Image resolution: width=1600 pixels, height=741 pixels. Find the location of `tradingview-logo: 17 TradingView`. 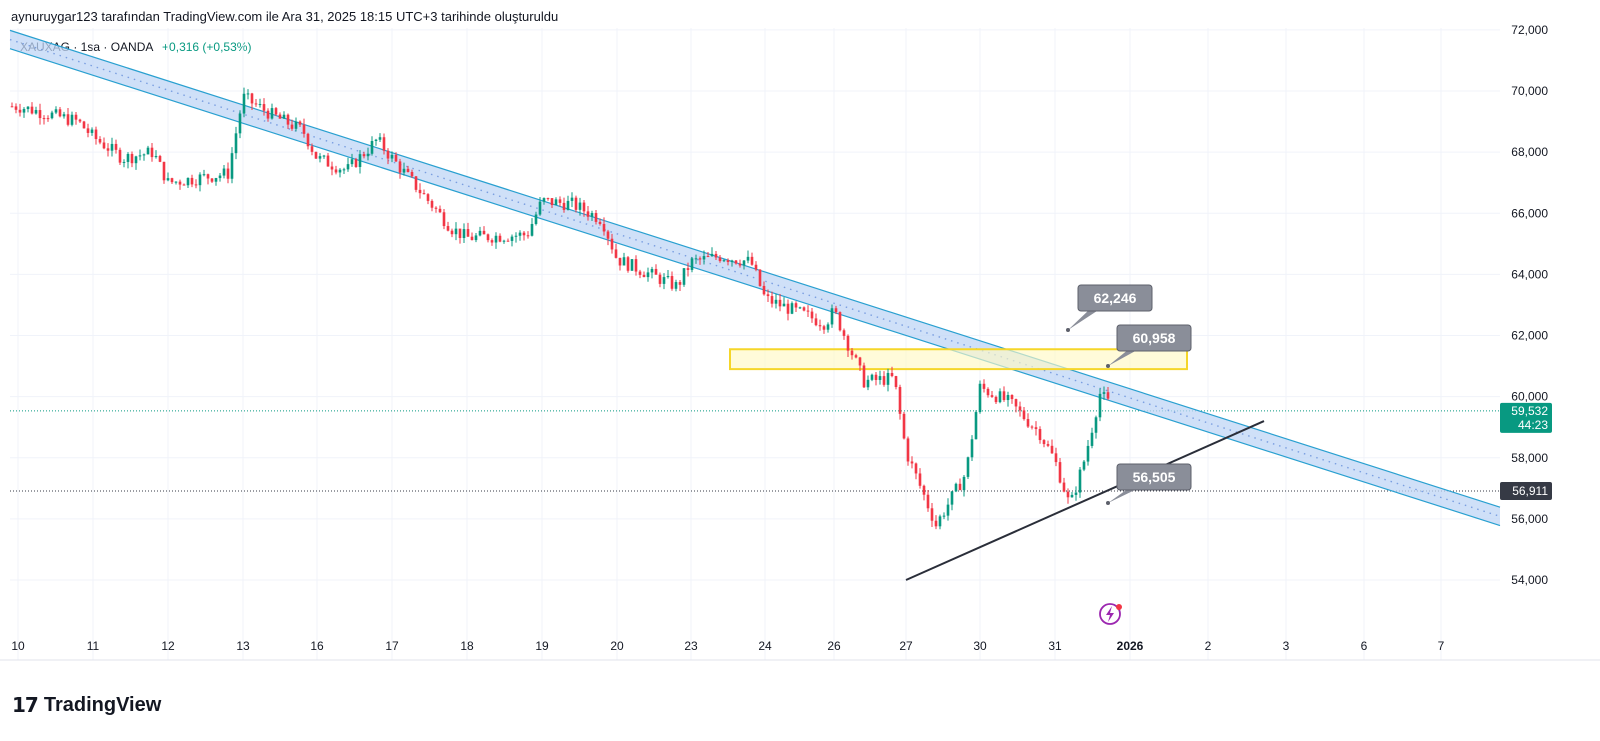

tradingview-logo: 17 TradingView is located at coordinates (86, 705).